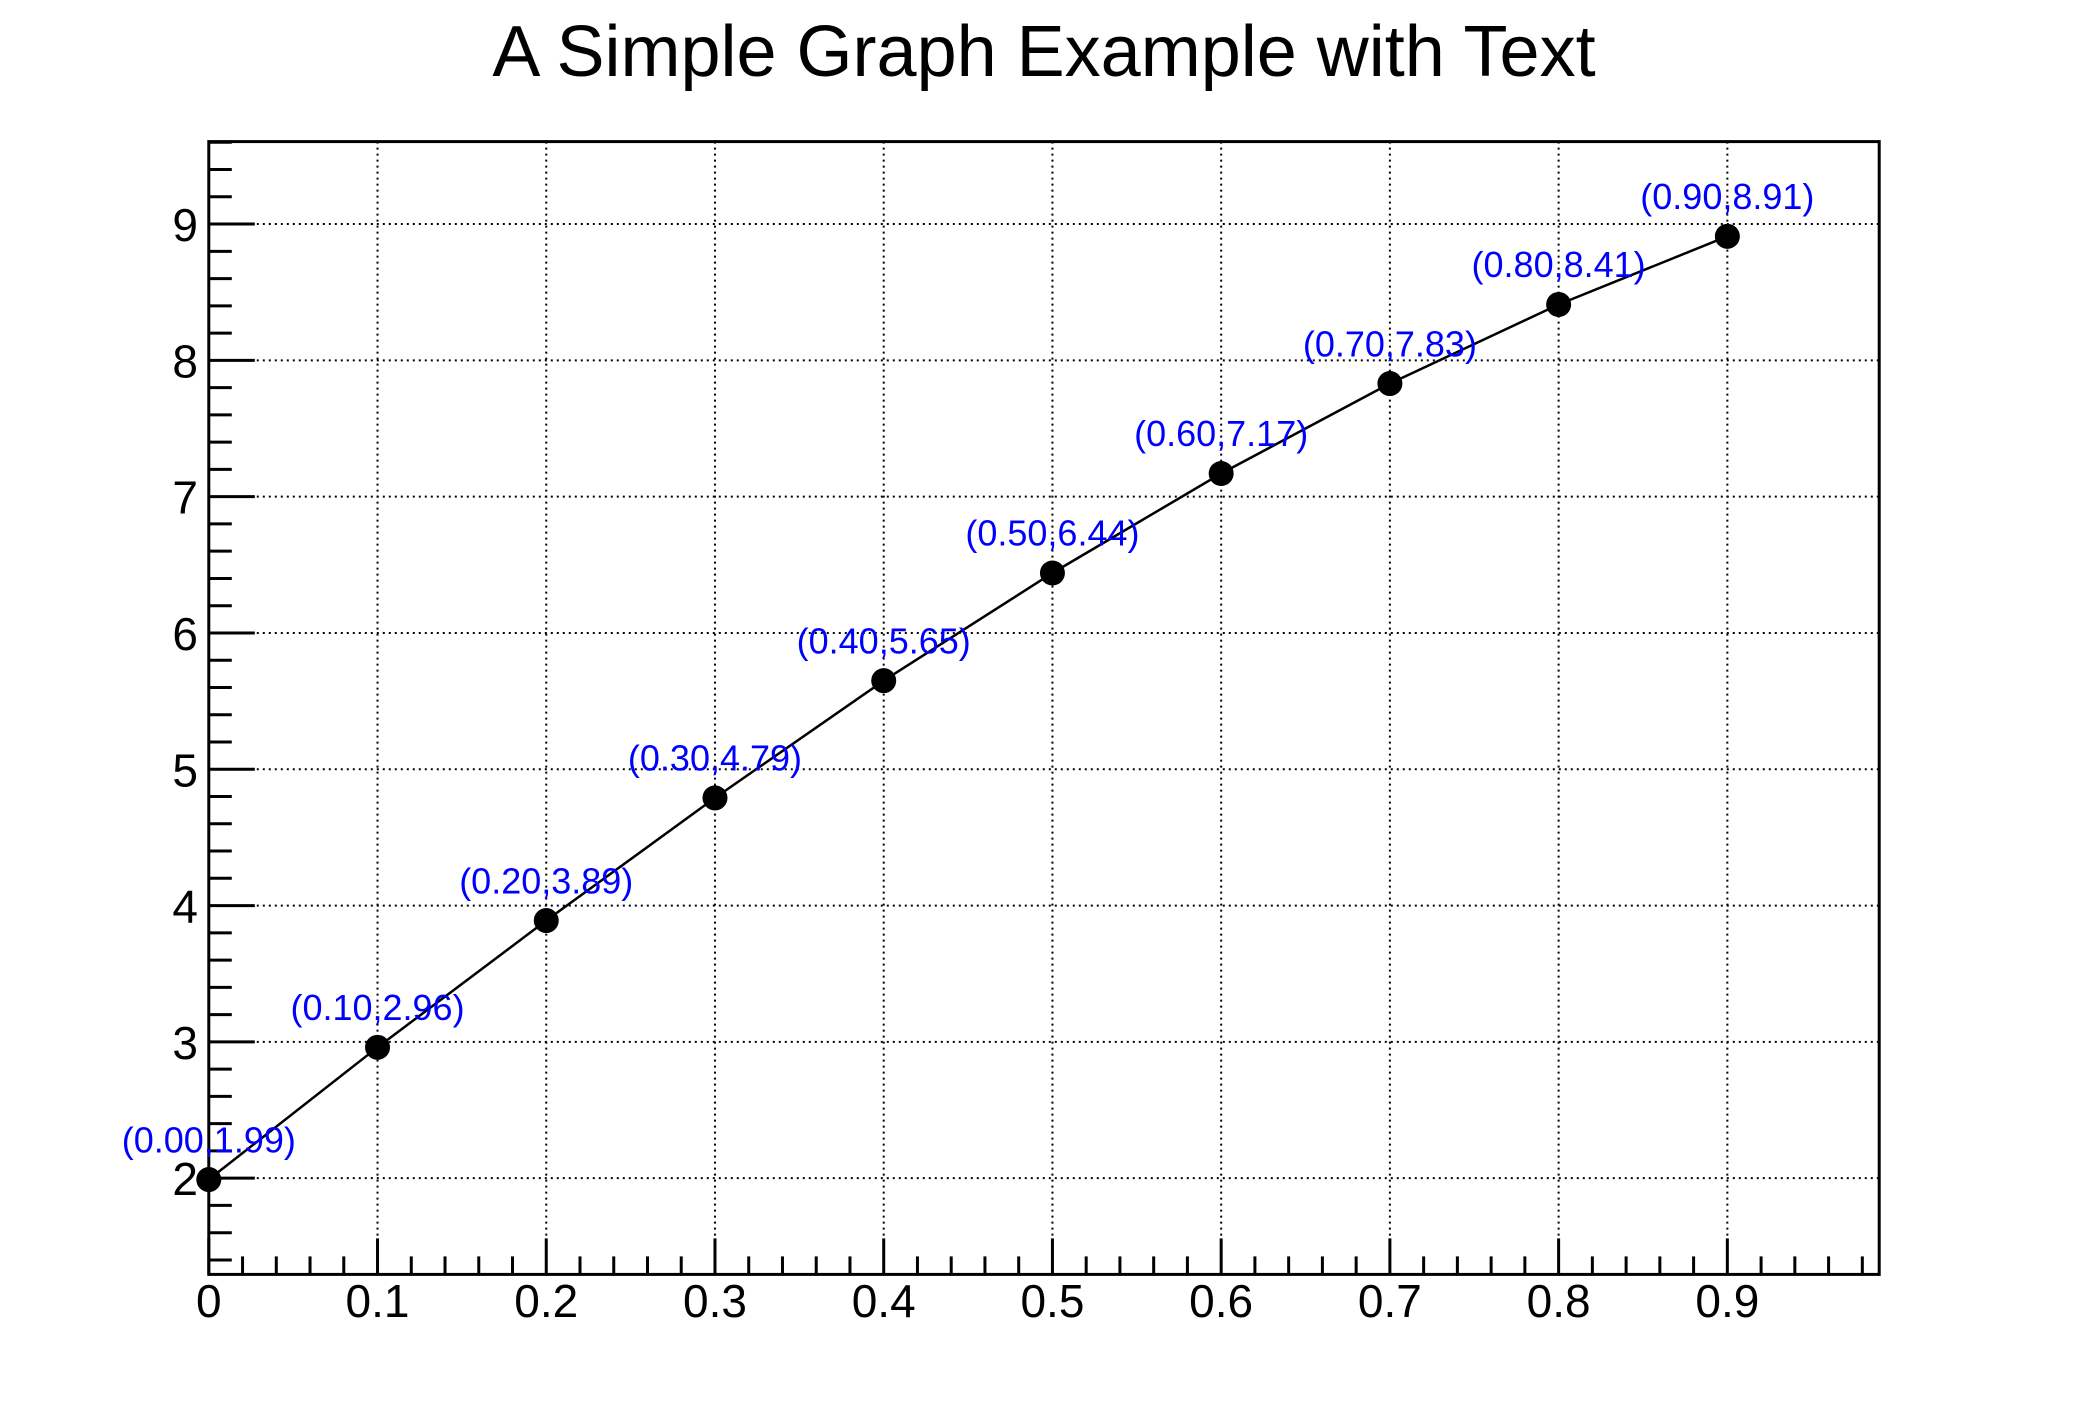 The height and width of the screenshot is (1416, 2088). I want to click on data-point-label: (0.10,2.96), so click(377, 1007).